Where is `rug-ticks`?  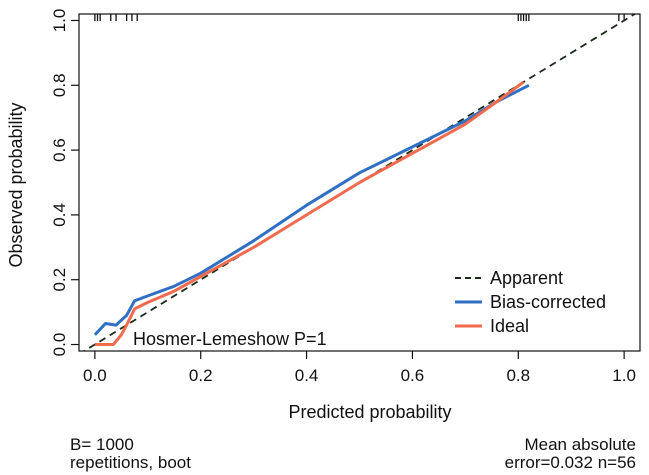
rug-ticks is located at coordinates (359, 17).